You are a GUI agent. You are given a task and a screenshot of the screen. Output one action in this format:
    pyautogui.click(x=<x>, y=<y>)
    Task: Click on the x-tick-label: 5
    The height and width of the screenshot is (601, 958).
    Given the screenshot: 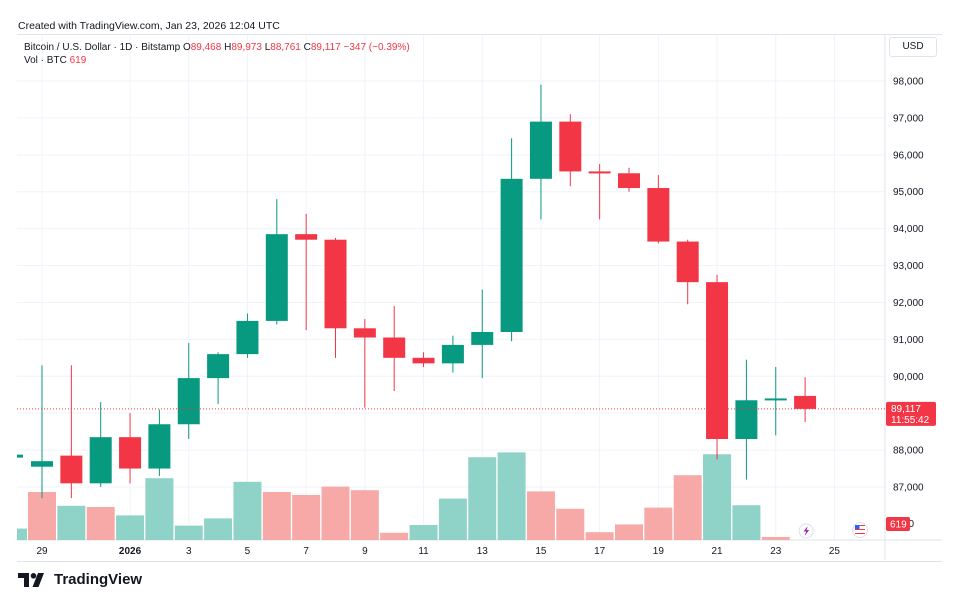 What is the action you would take?
    pyautogui.click(x=248, y=551)
    